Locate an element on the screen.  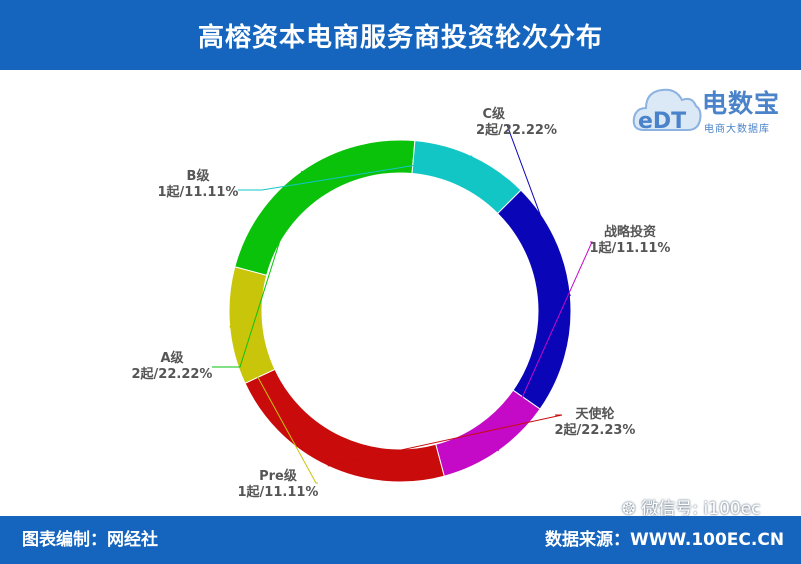
wechat-watermark: ❂ 微信号: i100ec is located at coordinates (691, 509).